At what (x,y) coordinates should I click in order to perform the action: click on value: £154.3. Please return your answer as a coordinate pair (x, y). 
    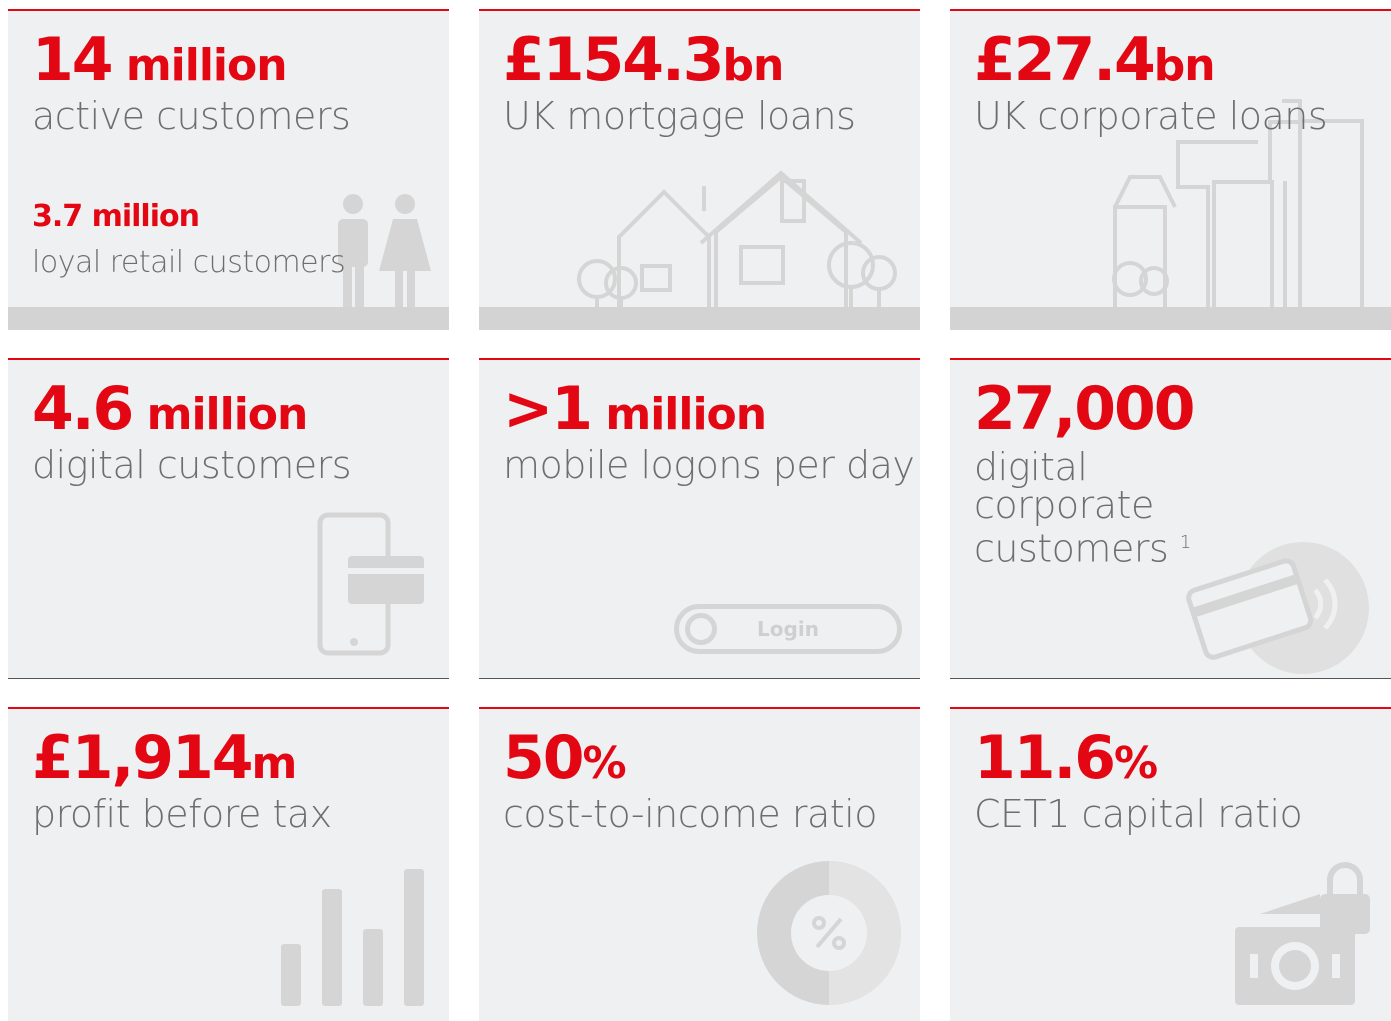
    Looking at the image, I should click on (614, 60).